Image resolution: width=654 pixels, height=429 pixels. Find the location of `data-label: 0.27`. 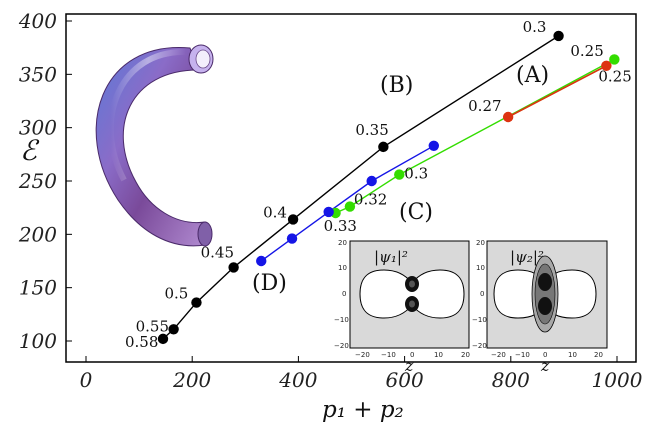

data-label: 0.27 is located at coordinates (484, 106).